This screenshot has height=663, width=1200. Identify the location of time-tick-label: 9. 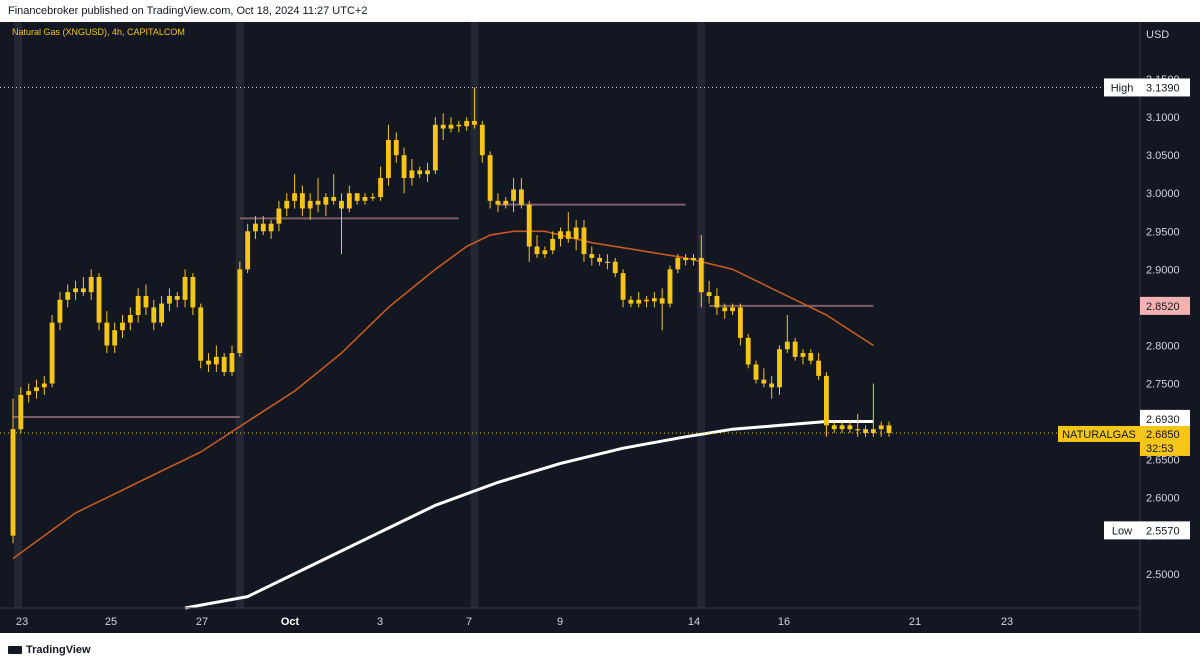
(560, 622).